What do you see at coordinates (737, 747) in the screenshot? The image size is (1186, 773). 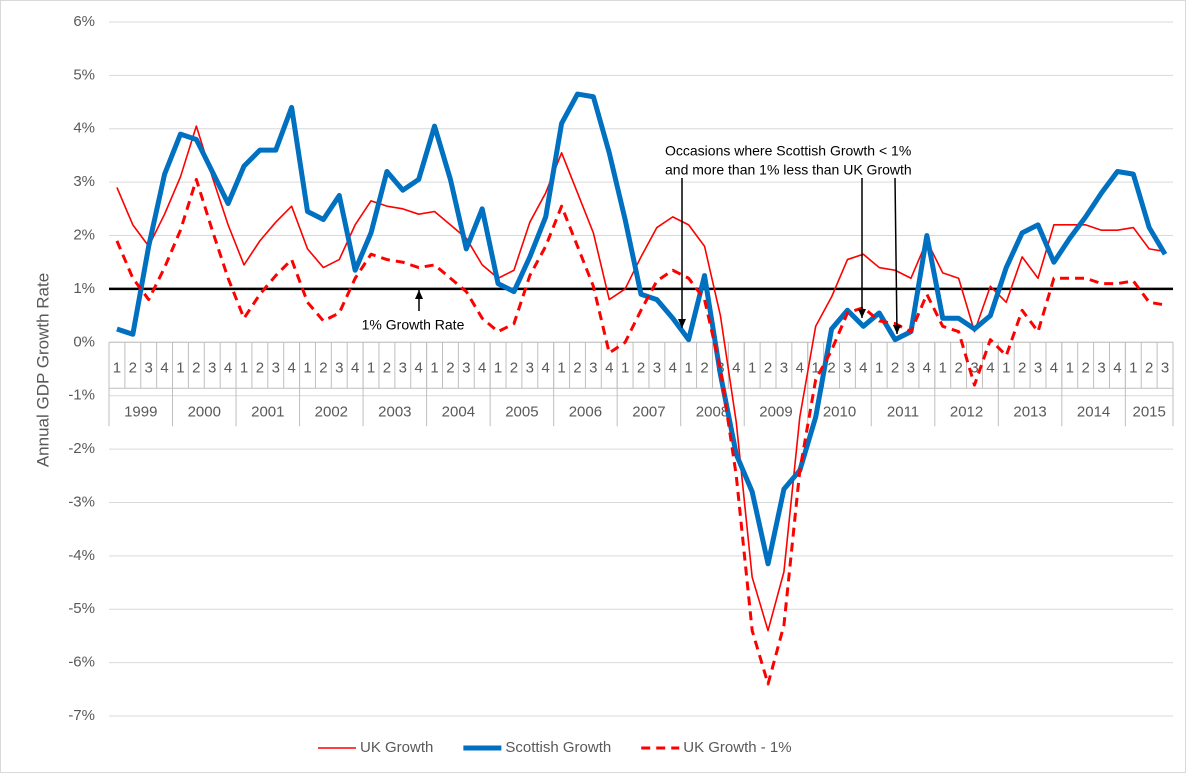 I see `legend-label: UK Growth - 1%` at bounding box center [737, 747].